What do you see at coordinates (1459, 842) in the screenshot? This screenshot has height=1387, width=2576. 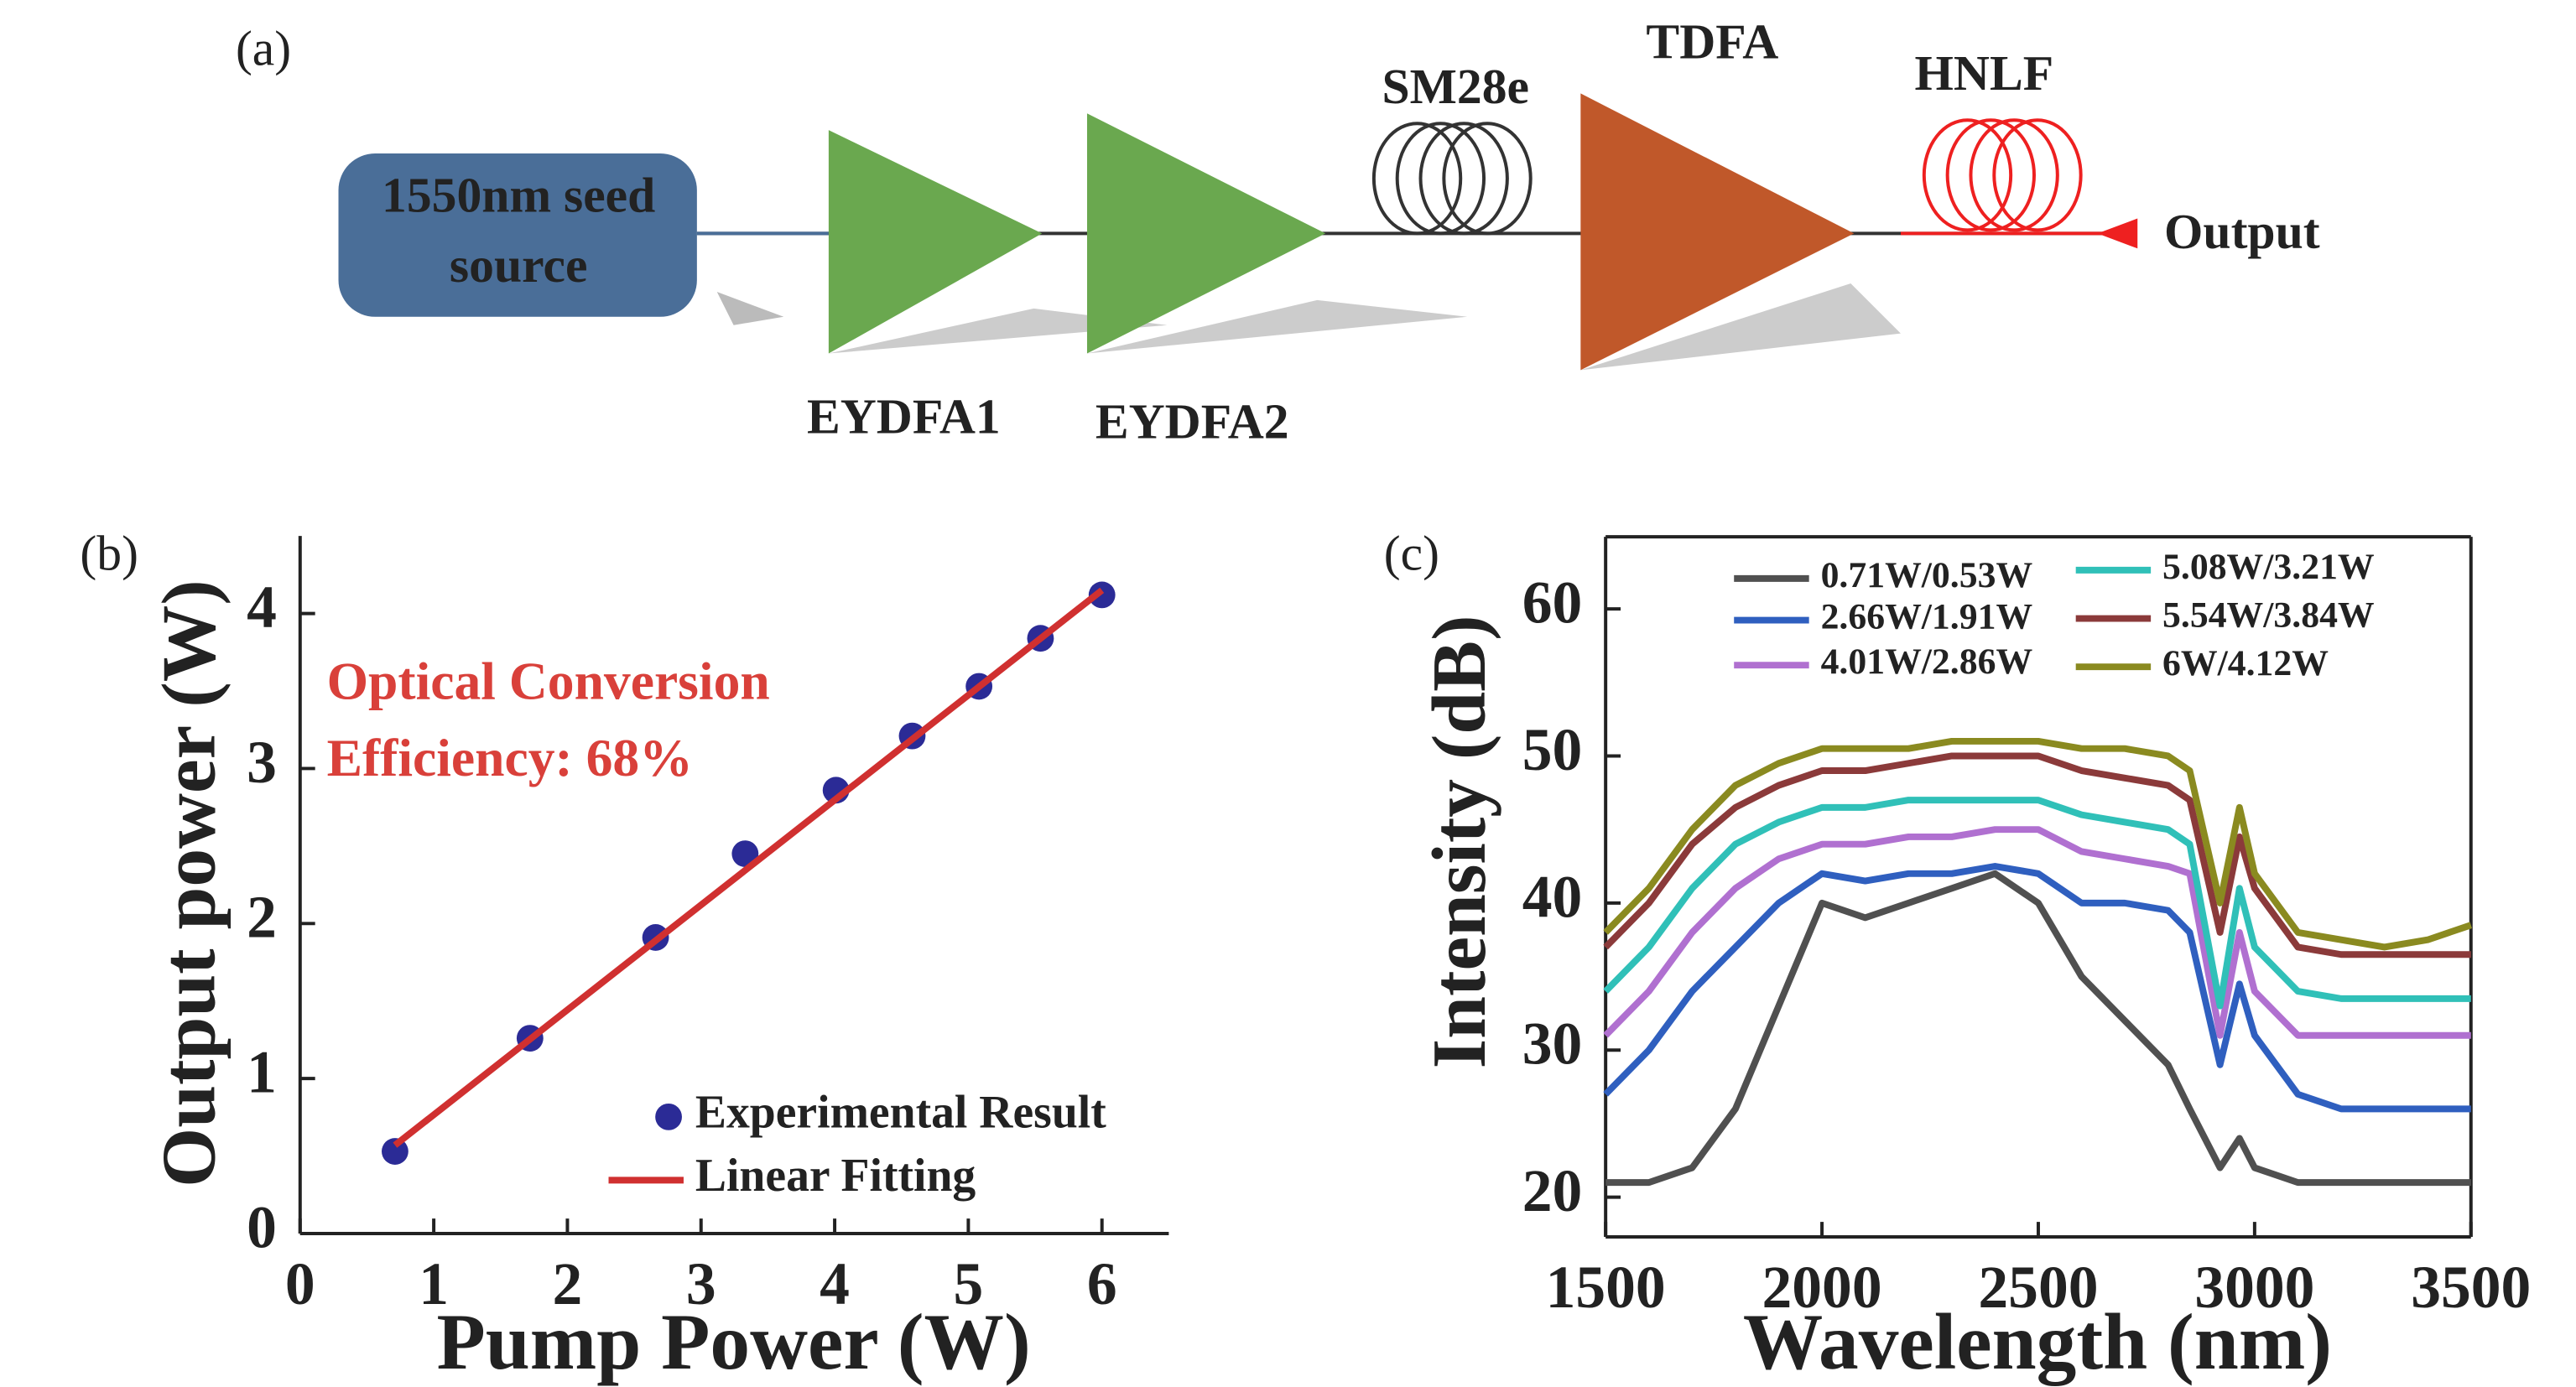 I see `y-axis-label: Intensity (dB)` at bounding box center [1459, 842].